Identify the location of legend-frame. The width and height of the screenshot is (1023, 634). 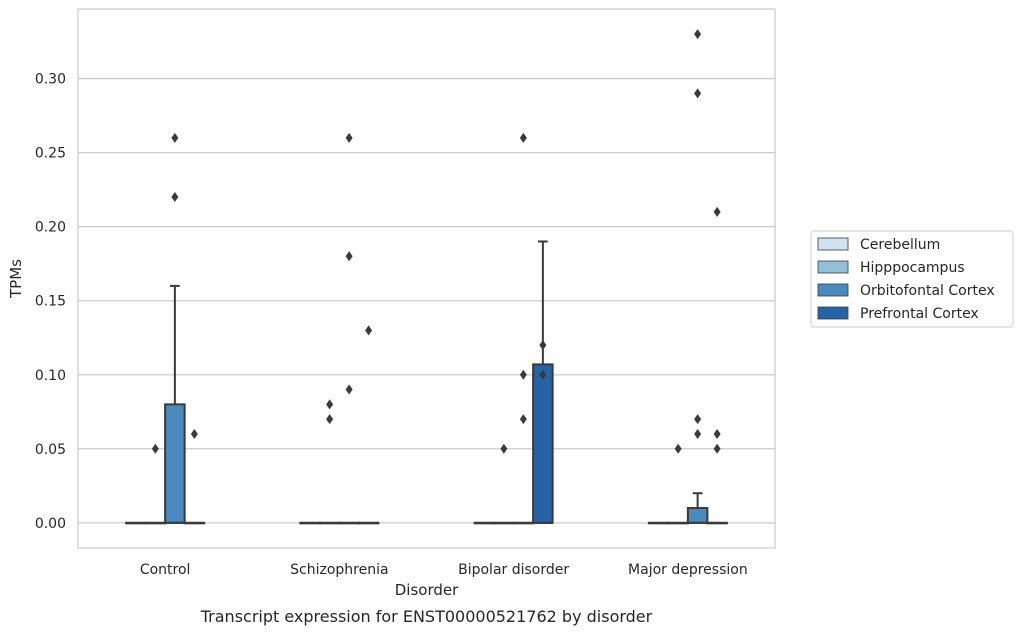
(912, 279).